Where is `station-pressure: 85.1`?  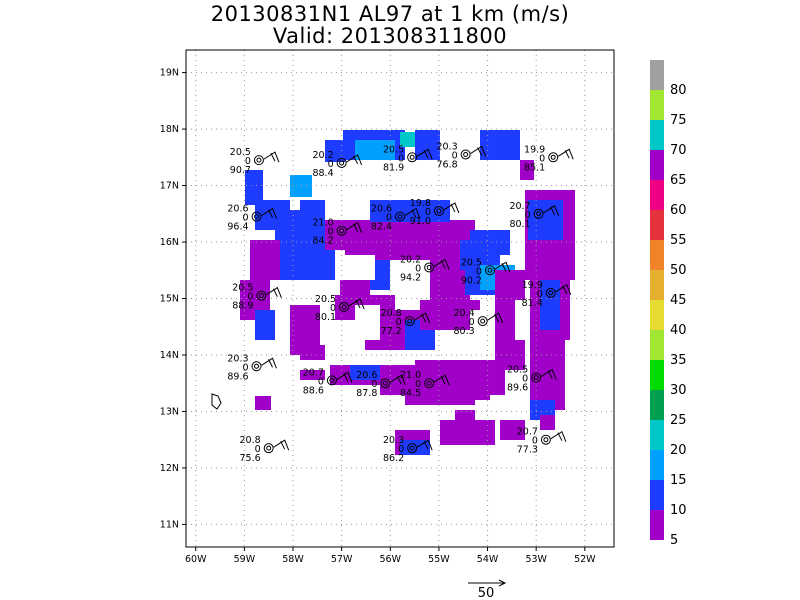
station-pressure: 85.1 is located at coordinates (534, 167).